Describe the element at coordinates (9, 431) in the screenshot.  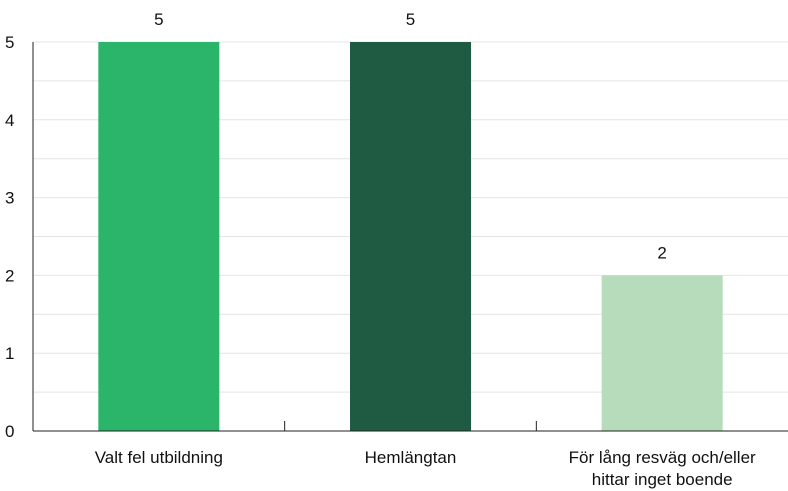
I see `y-tick-label: 0` at that location.